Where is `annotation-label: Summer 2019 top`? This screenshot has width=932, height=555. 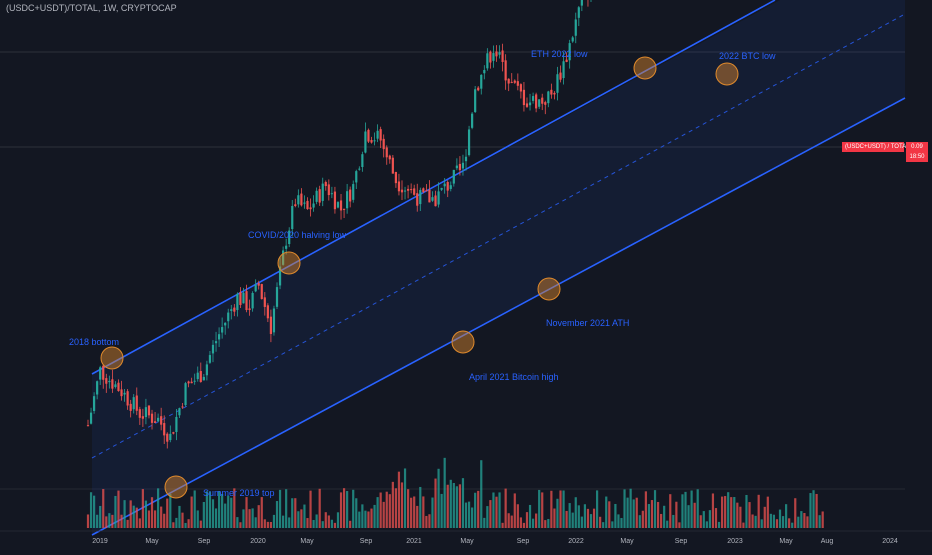 annotation-label: Summer 2019 top is located at coordinates (239, 493).